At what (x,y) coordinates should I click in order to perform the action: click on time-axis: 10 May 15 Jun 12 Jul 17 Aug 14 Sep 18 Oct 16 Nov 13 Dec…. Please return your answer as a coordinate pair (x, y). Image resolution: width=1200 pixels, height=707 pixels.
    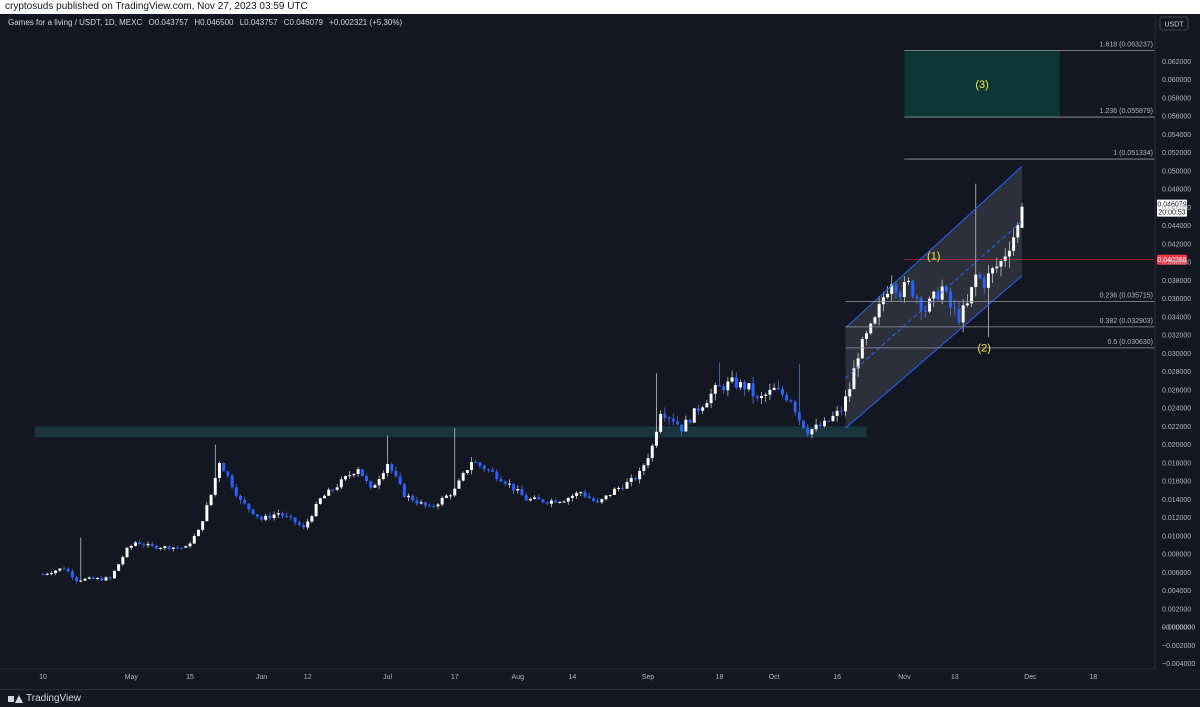
    Looking at the image, I should click on (568, 677).